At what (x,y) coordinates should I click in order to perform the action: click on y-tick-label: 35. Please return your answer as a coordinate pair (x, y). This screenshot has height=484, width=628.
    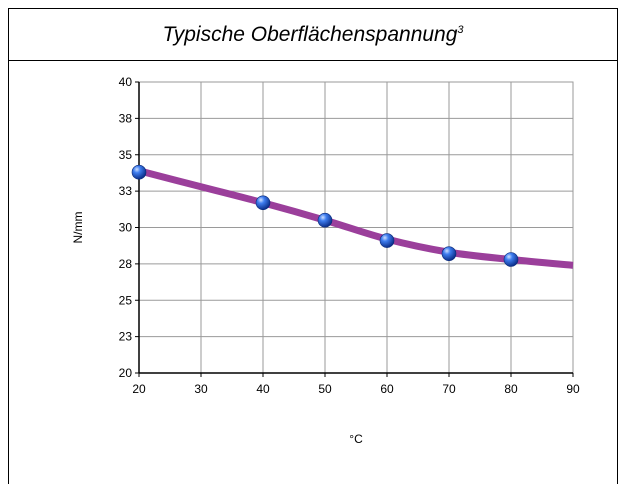
    Looking at the image, I should click on (126, 155).